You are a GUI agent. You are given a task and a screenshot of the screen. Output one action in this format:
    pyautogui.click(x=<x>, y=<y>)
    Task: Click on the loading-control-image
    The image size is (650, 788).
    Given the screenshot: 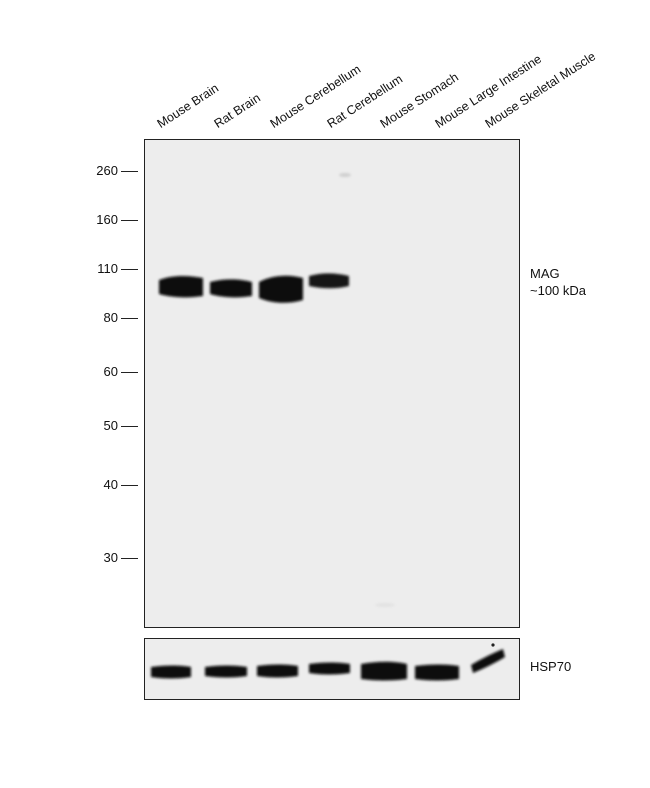 What is the action you would take?
    pyautogui.click(x=328, y=662)
    